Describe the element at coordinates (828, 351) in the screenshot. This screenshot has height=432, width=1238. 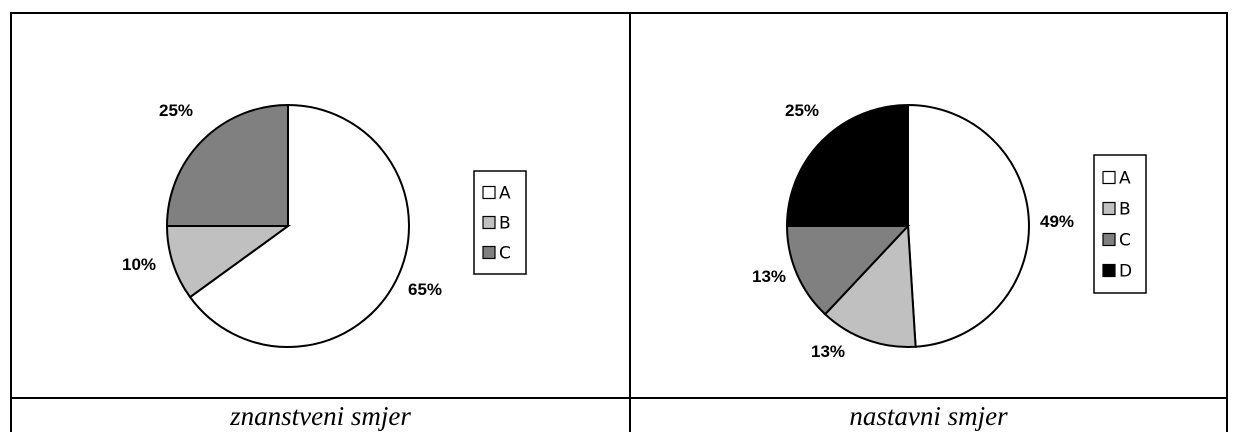
I see `pie2-data-label-b: 13%` at that location.